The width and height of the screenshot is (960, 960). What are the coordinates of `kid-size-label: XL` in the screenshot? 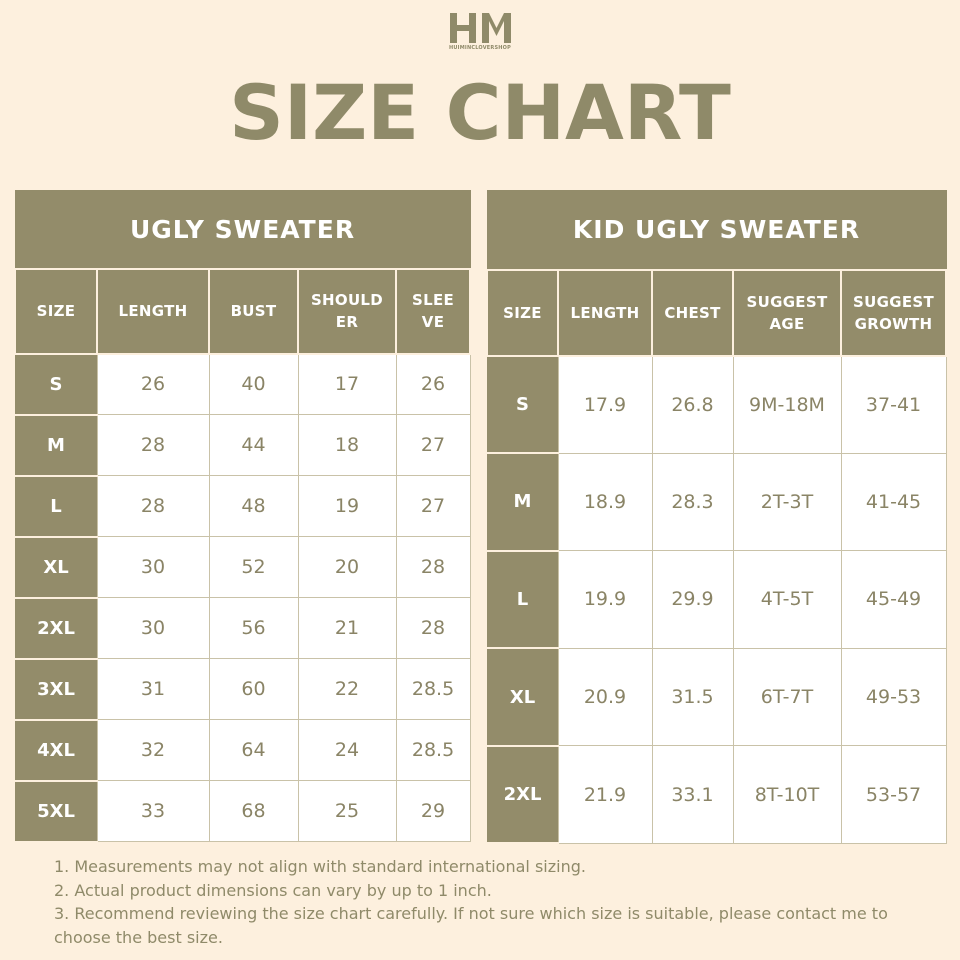 It's located at (522, 697).